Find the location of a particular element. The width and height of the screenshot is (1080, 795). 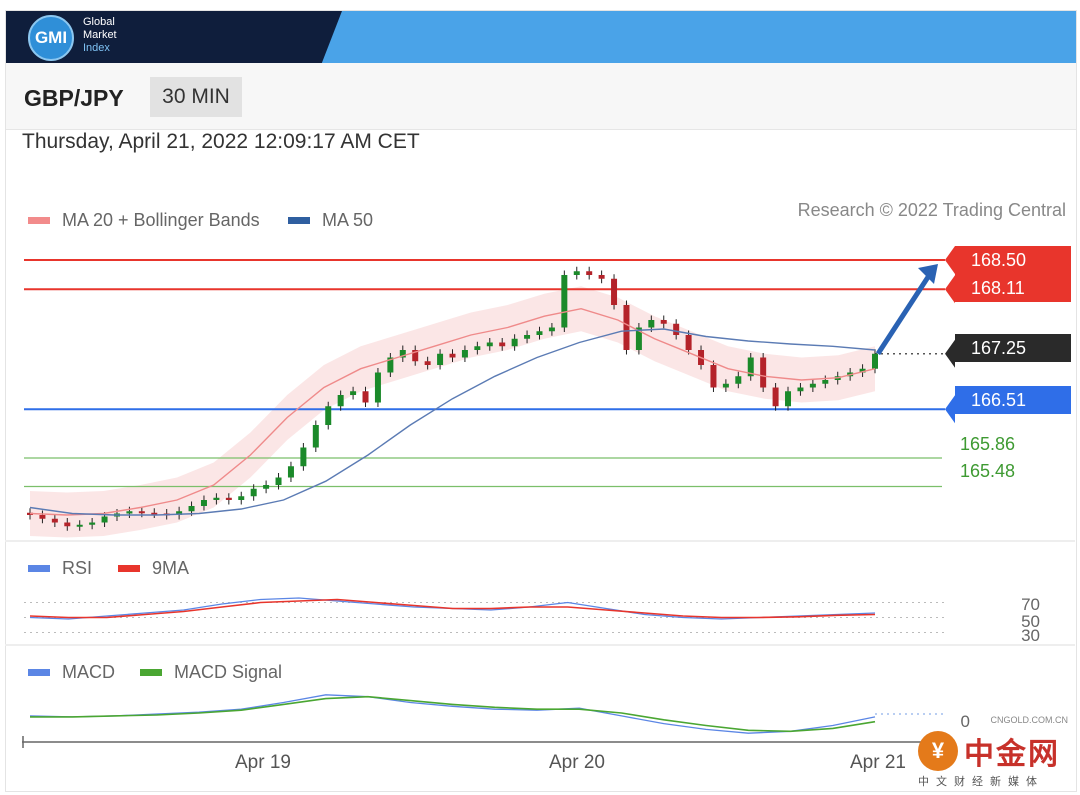

macd-swatch is located at coordinates (39, 672).